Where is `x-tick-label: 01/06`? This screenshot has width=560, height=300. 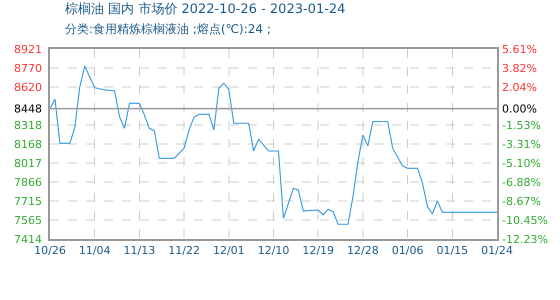 x-tick-label: 01/06 is located at coordinates (408, 250).